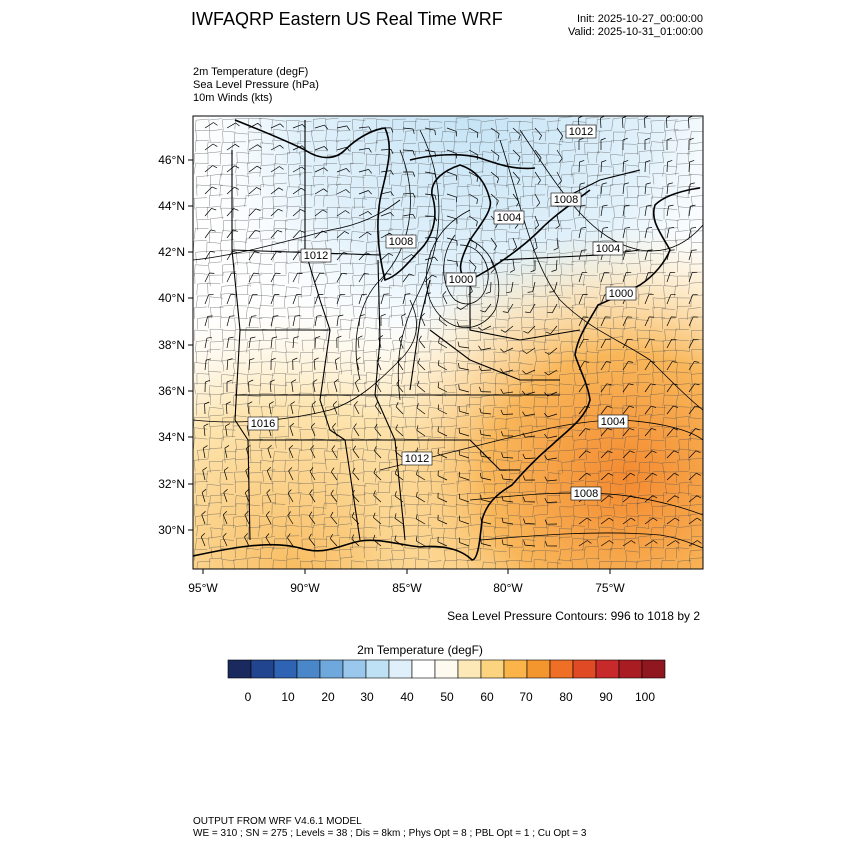 This screenshot has width=850, height=850. Describe the element at coordinates (171, 298) in the screenshot. I see `lat-label: 40°N` at that location.